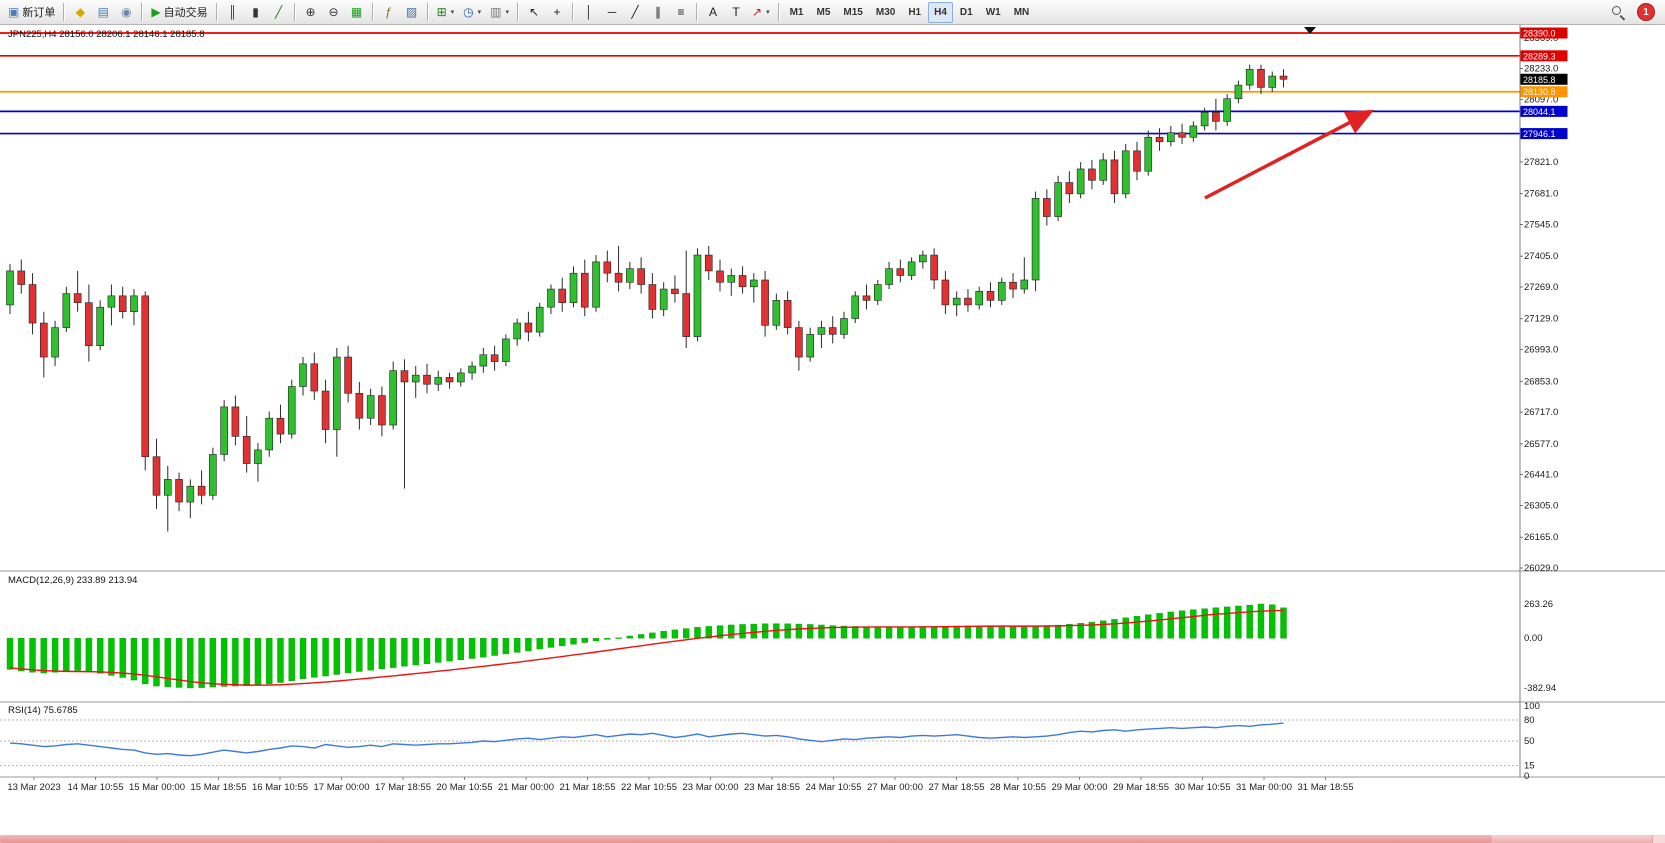  What do you see at coordinates (940, 12) in the screenshot?
I see `timeframe-h4-button: H4` at bounding box center [940, 12].